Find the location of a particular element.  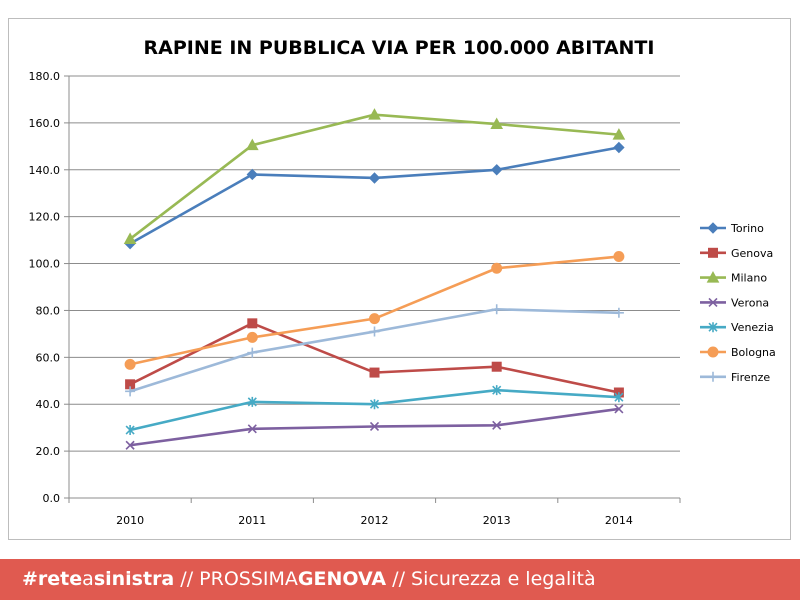

legend-label: Torino is located at coordinates (747, 228).